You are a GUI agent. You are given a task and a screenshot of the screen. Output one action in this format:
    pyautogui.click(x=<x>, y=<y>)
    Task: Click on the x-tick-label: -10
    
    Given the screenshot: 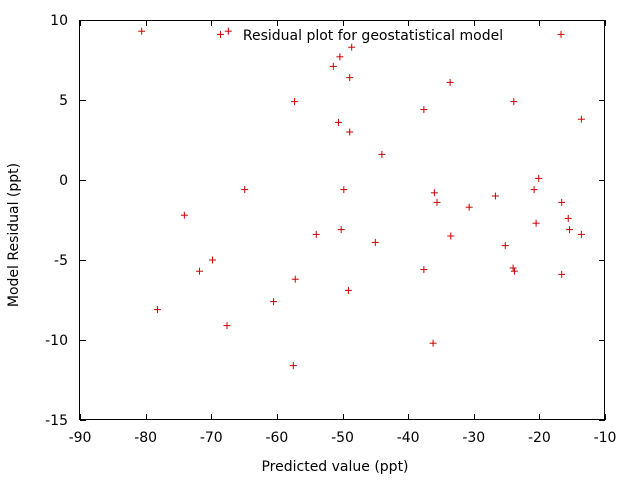 What is the action you would take?
    pyautogui.click(x=605, y=438)
    